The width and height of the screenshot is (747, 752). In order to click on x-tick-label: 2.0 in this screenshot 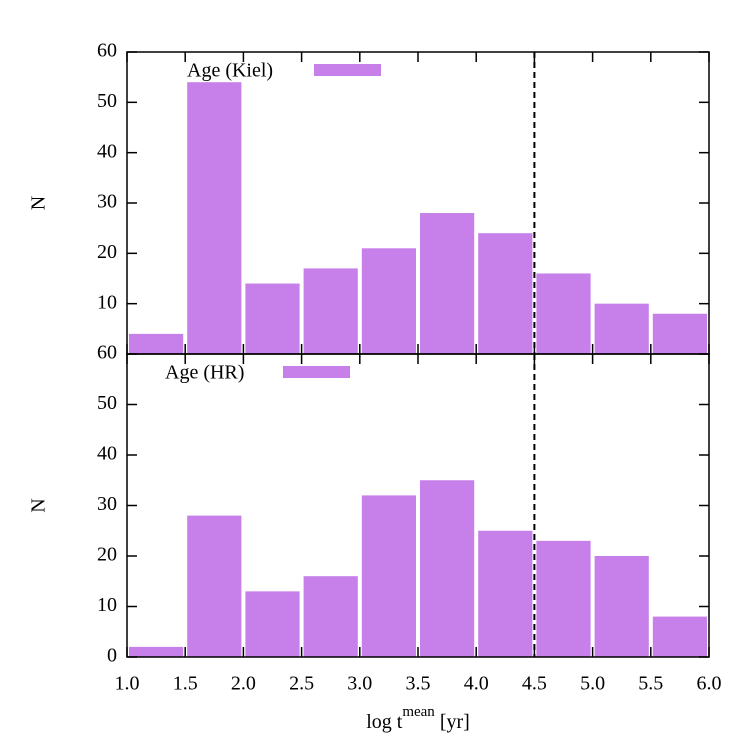, I will do `click(243, 684)`.